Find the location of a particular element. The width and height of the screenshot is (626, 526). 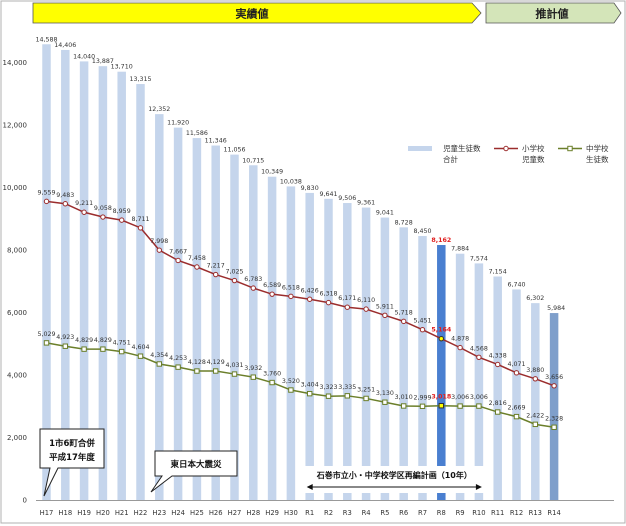

bar-value-label: 10,038 is located at coordinates (291, 181).